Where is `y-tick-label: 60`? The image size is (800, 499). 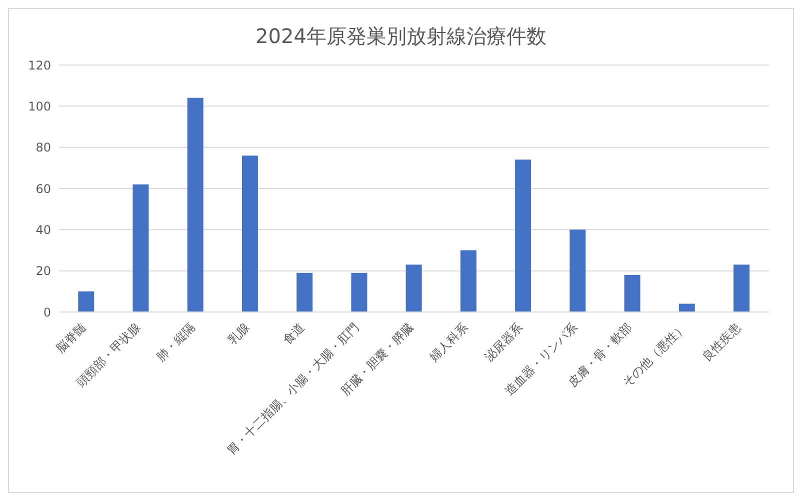 y-tick-label: 60 is located at coordinates (43, 189).